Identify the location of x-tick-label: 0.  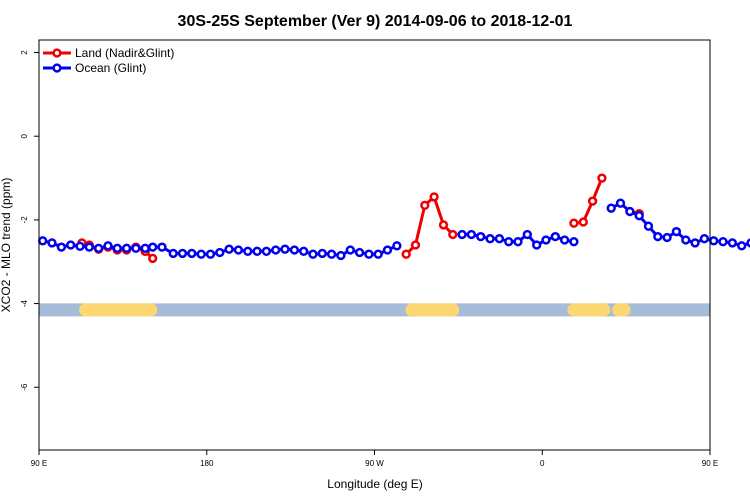
(542, 463).